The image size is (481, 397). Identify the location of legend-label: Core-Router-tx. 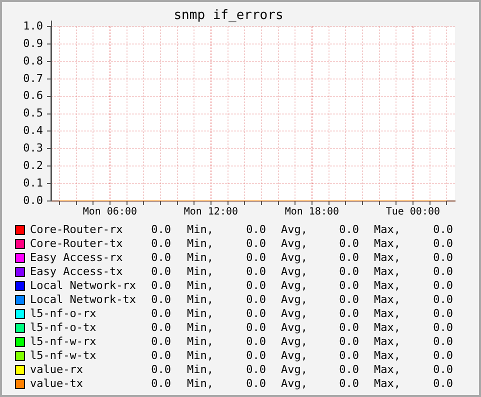
(76, 244).